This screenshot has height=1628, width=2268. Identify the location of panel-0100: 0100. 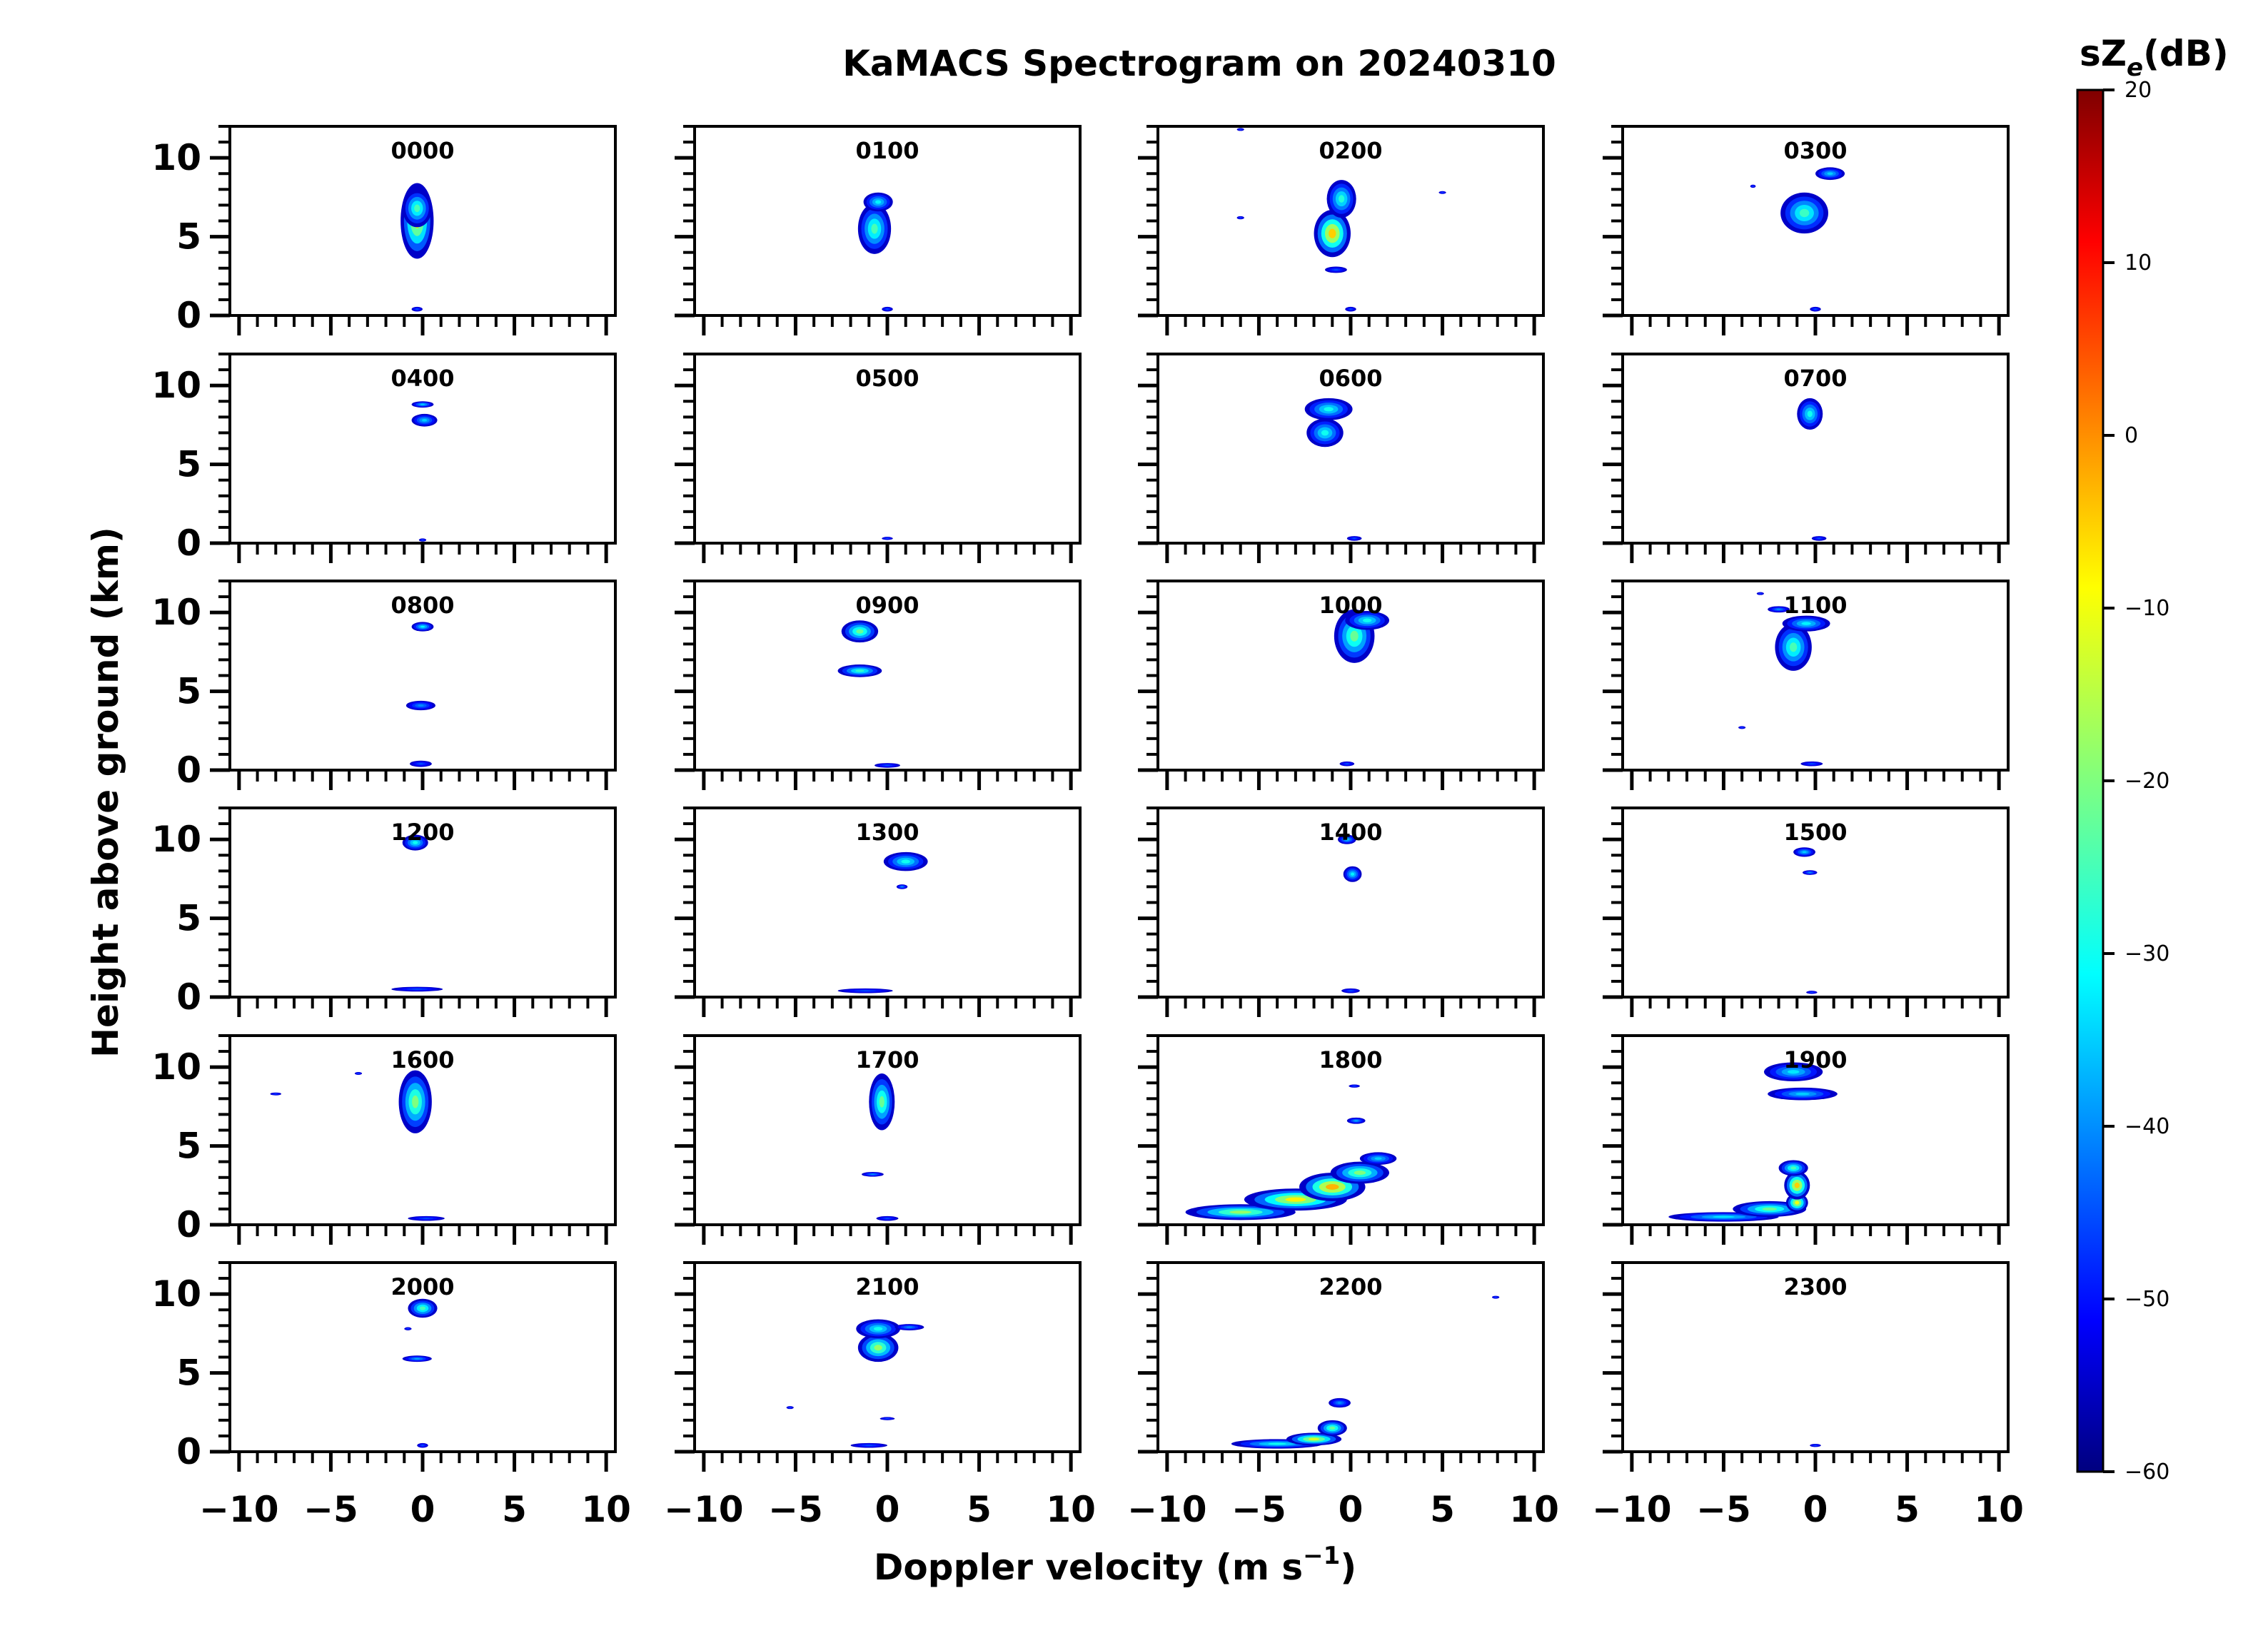
(878, 230).